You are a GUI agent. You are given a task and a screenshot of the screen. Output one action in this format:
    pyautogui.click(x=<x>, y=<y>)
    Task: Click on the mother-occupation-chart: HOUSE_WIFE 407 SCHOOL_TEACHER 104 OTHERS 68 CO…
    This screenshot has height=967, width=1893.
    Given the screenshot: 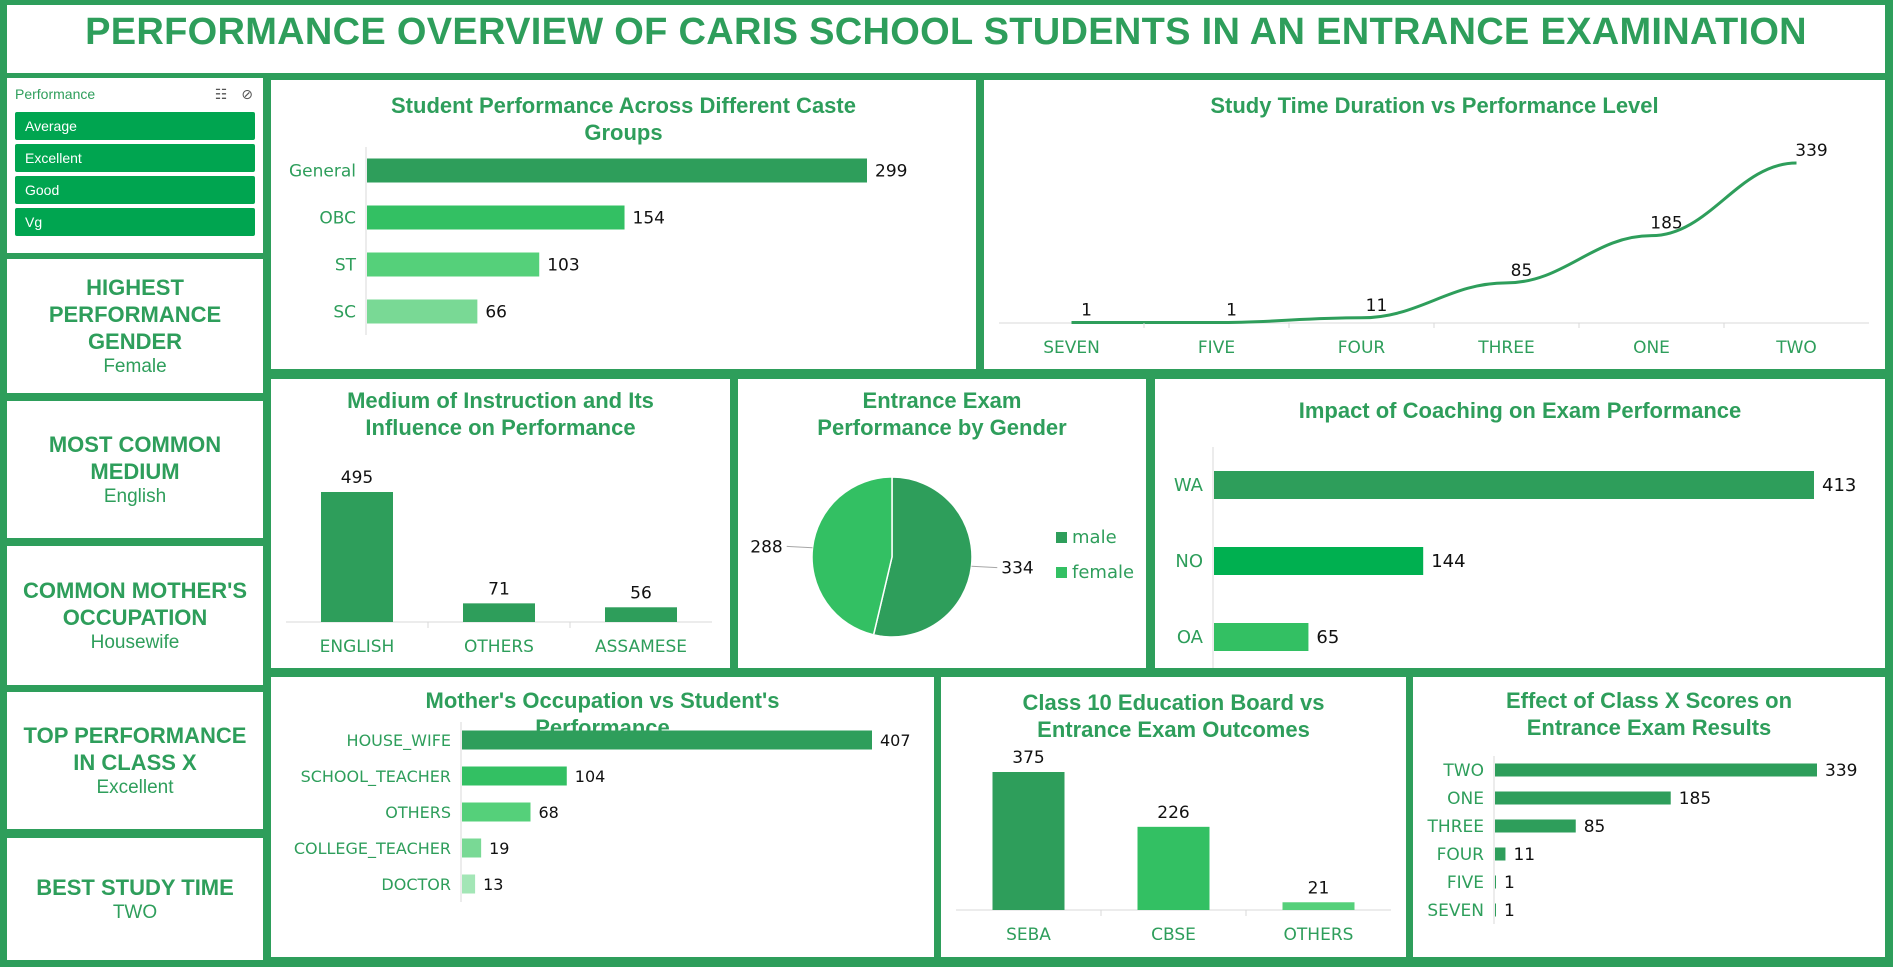 What is the action you would take?
    pyautogui.click(x=602, y=812)
    